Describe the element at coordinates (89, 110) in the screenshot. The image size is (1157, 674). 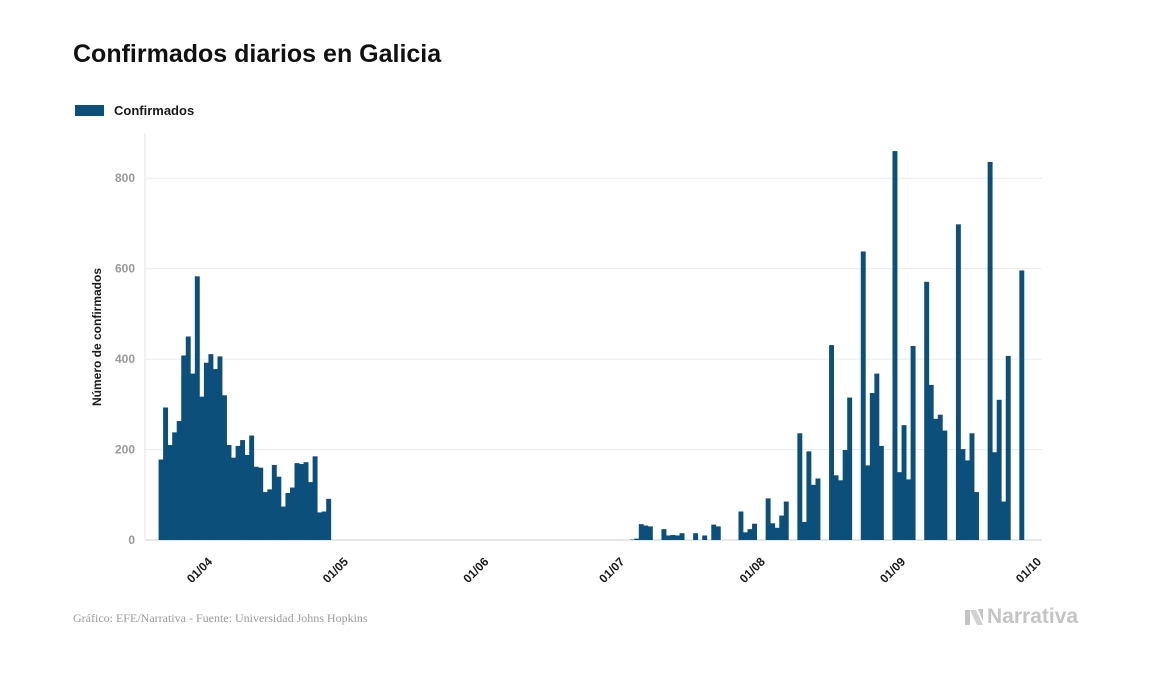
I see `legend-swatch` at that location.